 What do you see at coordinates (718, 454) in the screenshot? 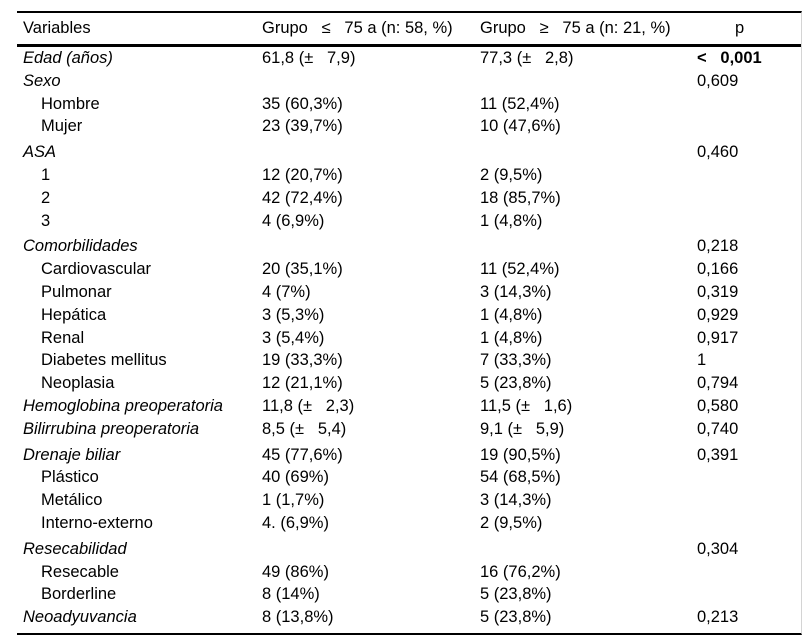
I see `p-value: 0,391` at bounding box center [718, 454].